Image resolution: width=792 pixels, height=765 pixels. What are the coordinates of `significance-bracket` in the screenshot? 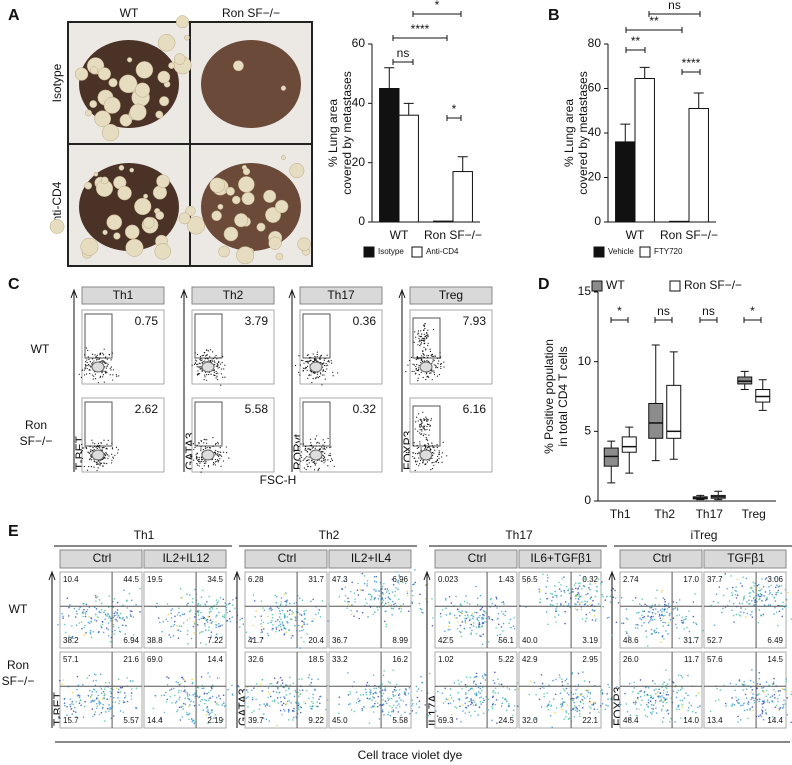 It's located at (708, 320).